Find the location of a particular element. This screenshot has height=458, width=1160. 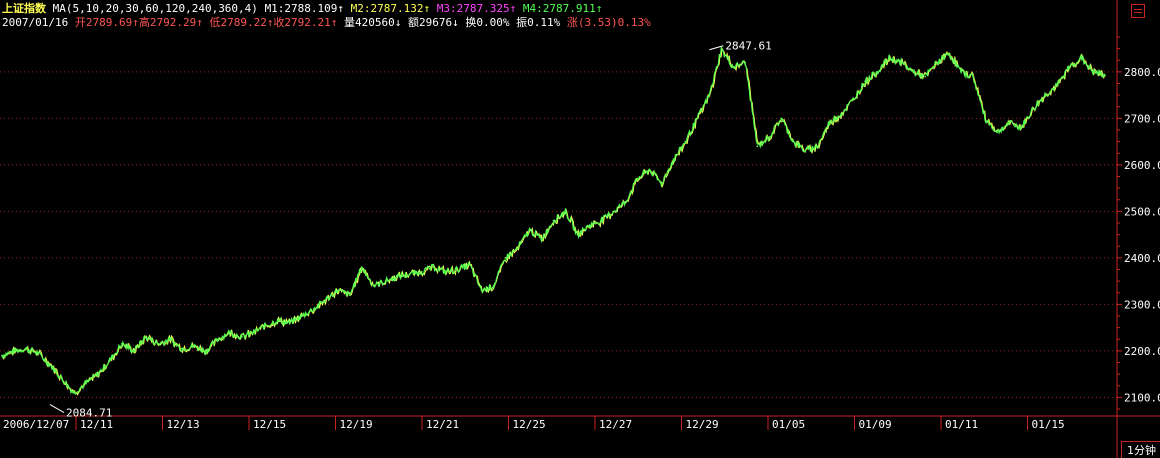

ma-m4: M4:2787.911↑ is located at coordinates (562, 8).